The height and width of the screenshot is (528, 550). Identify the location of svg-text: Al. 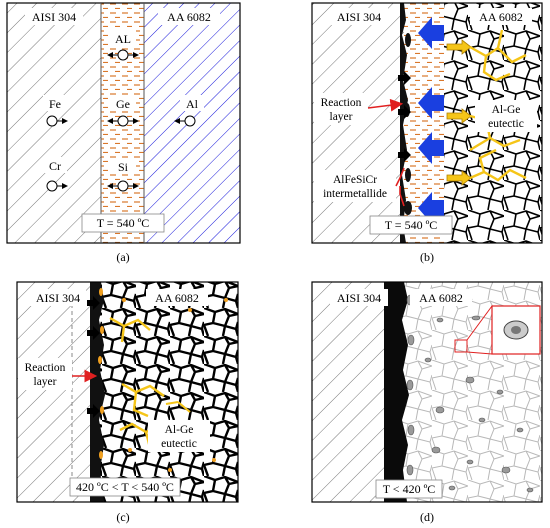
(192, 104).